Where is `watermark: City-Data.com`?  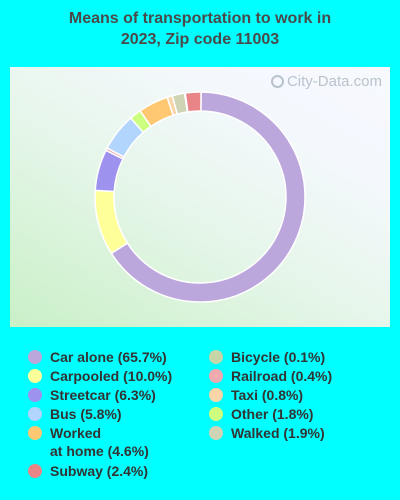
watermark: City-Data.com is located at coordinates (326, 81).